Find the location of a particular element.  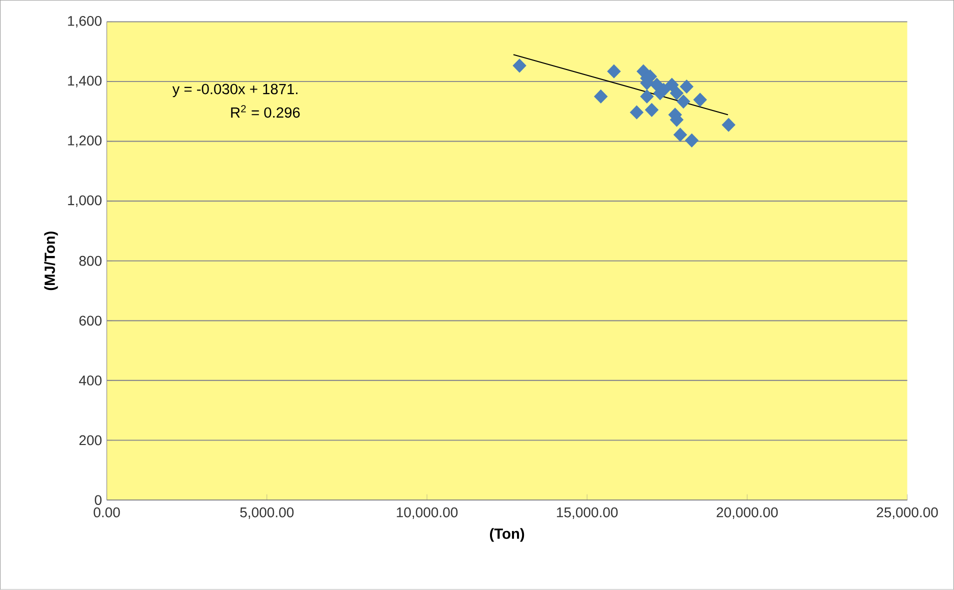

x-tick-label: 5,000.00 is located at coordinates (267, 514).